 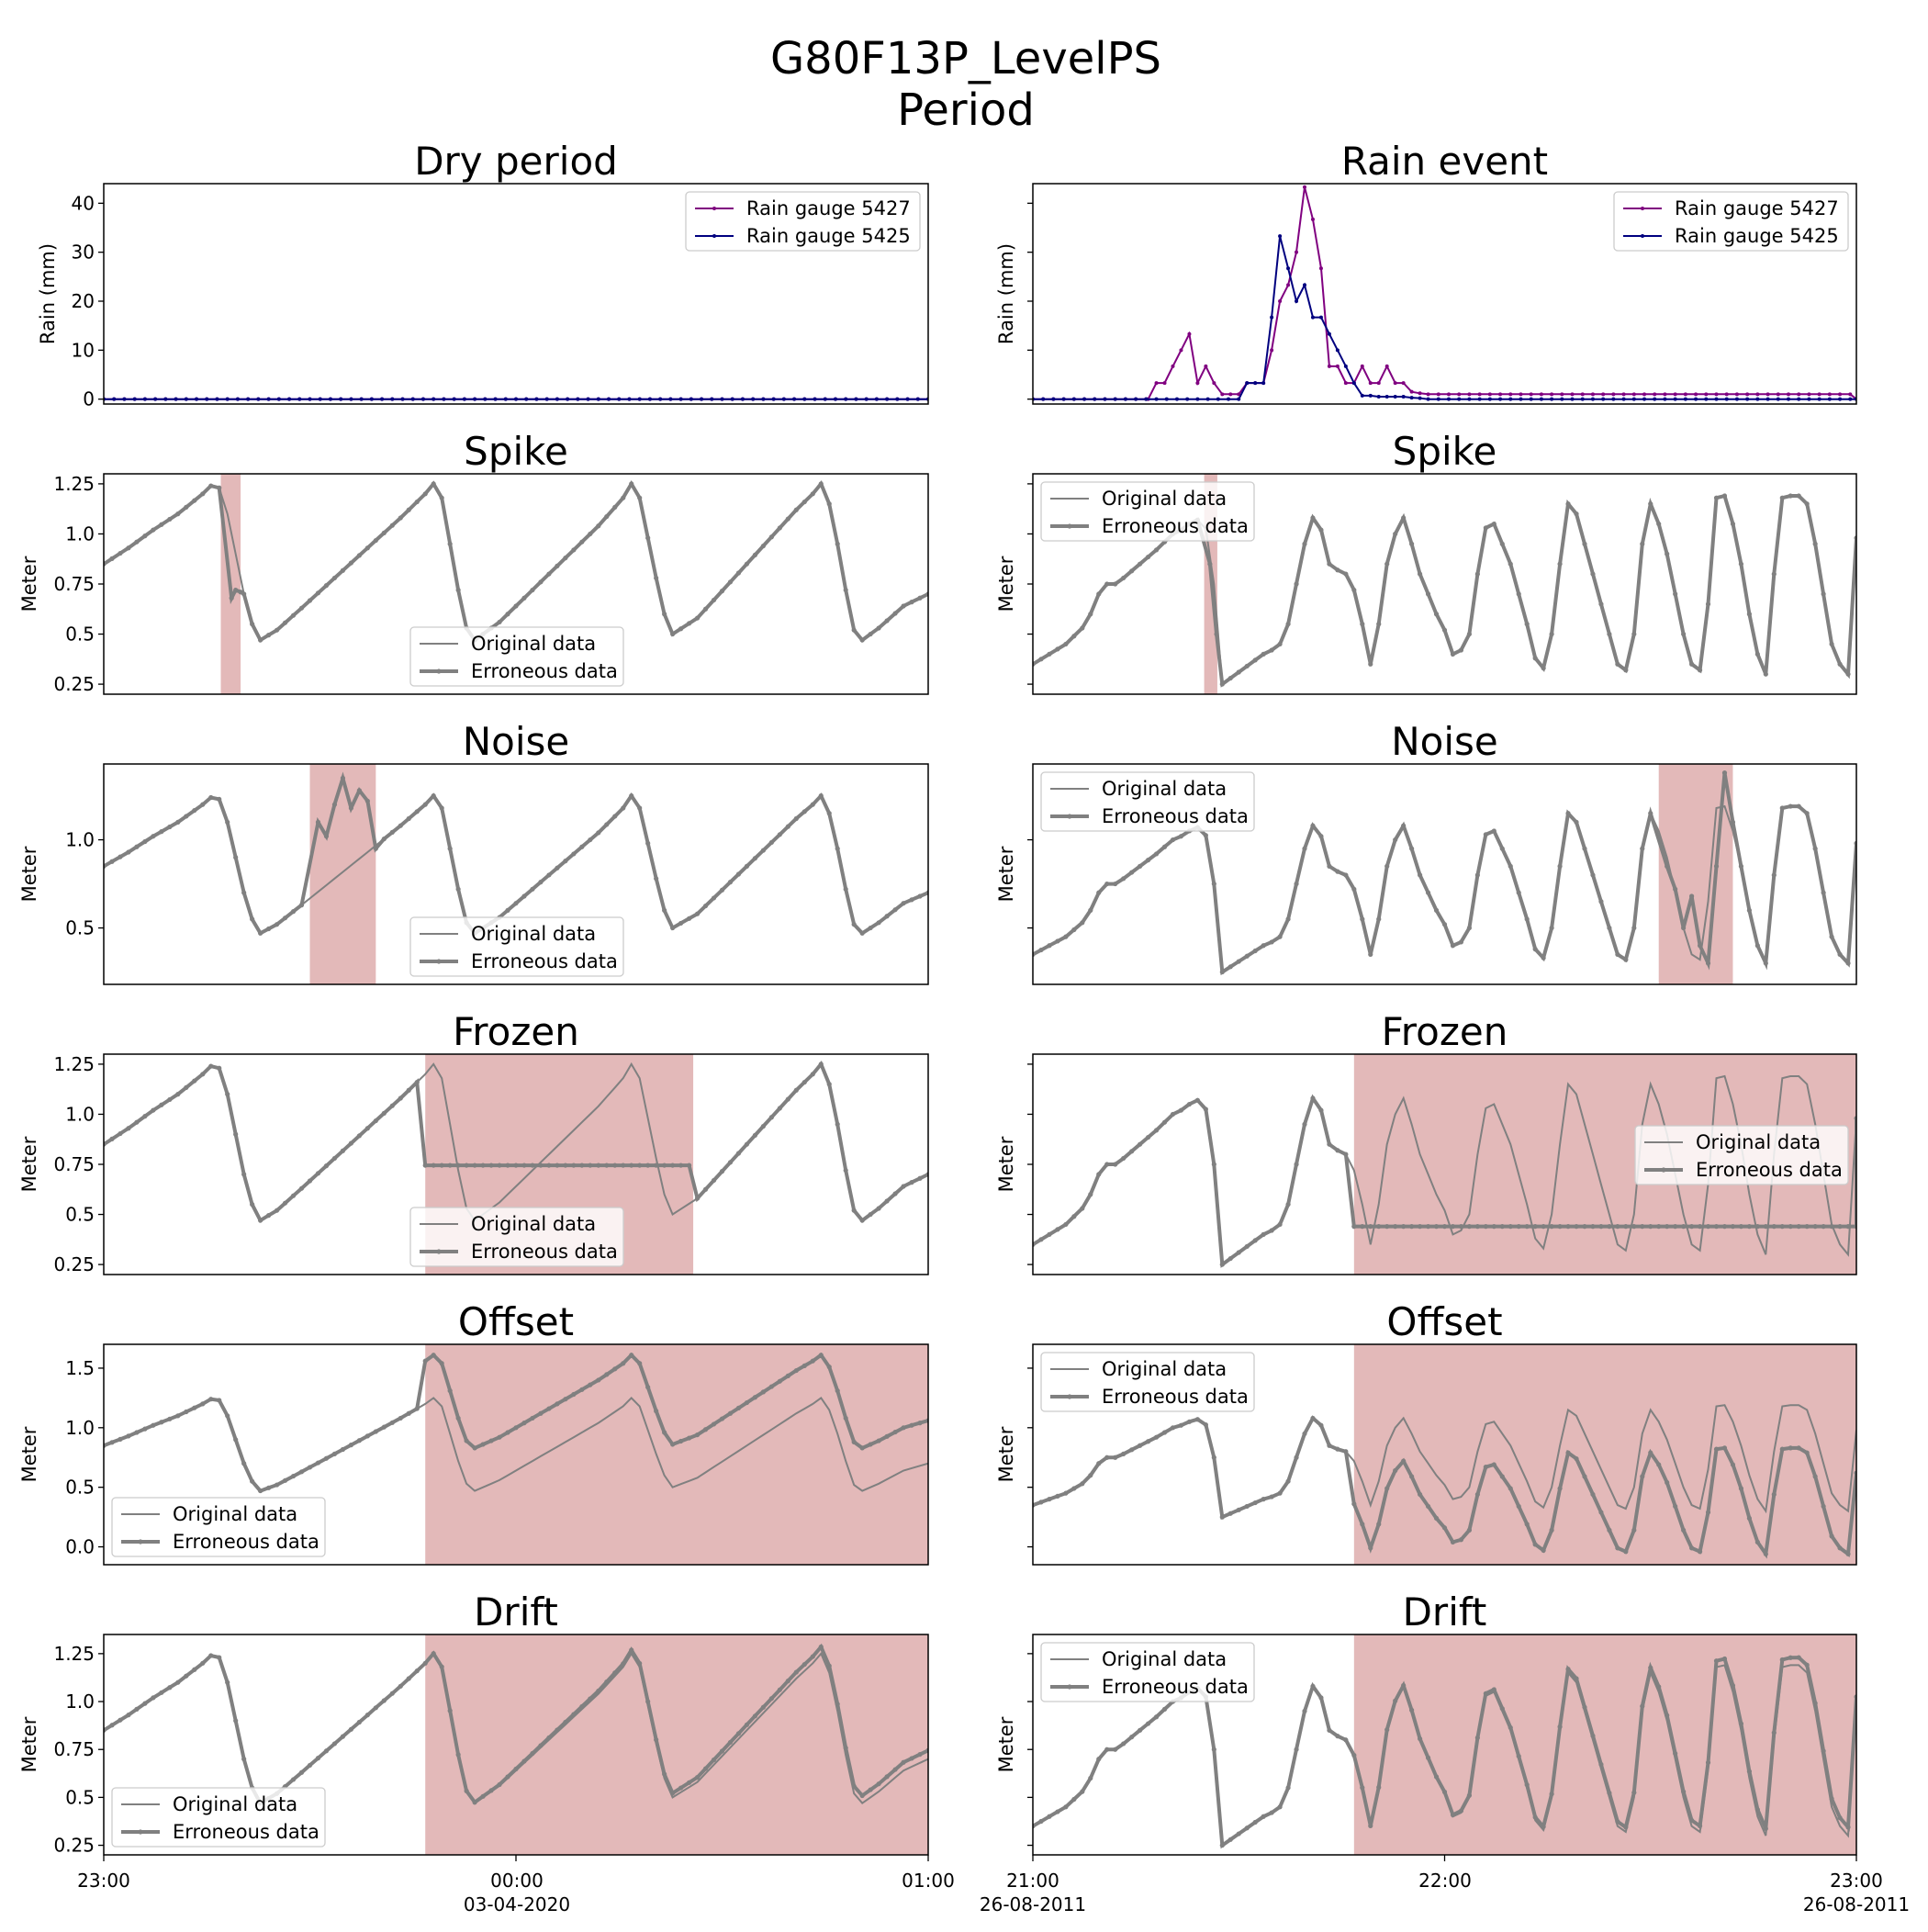 I want to click on legend-marker, so click(x=1642, y=236).